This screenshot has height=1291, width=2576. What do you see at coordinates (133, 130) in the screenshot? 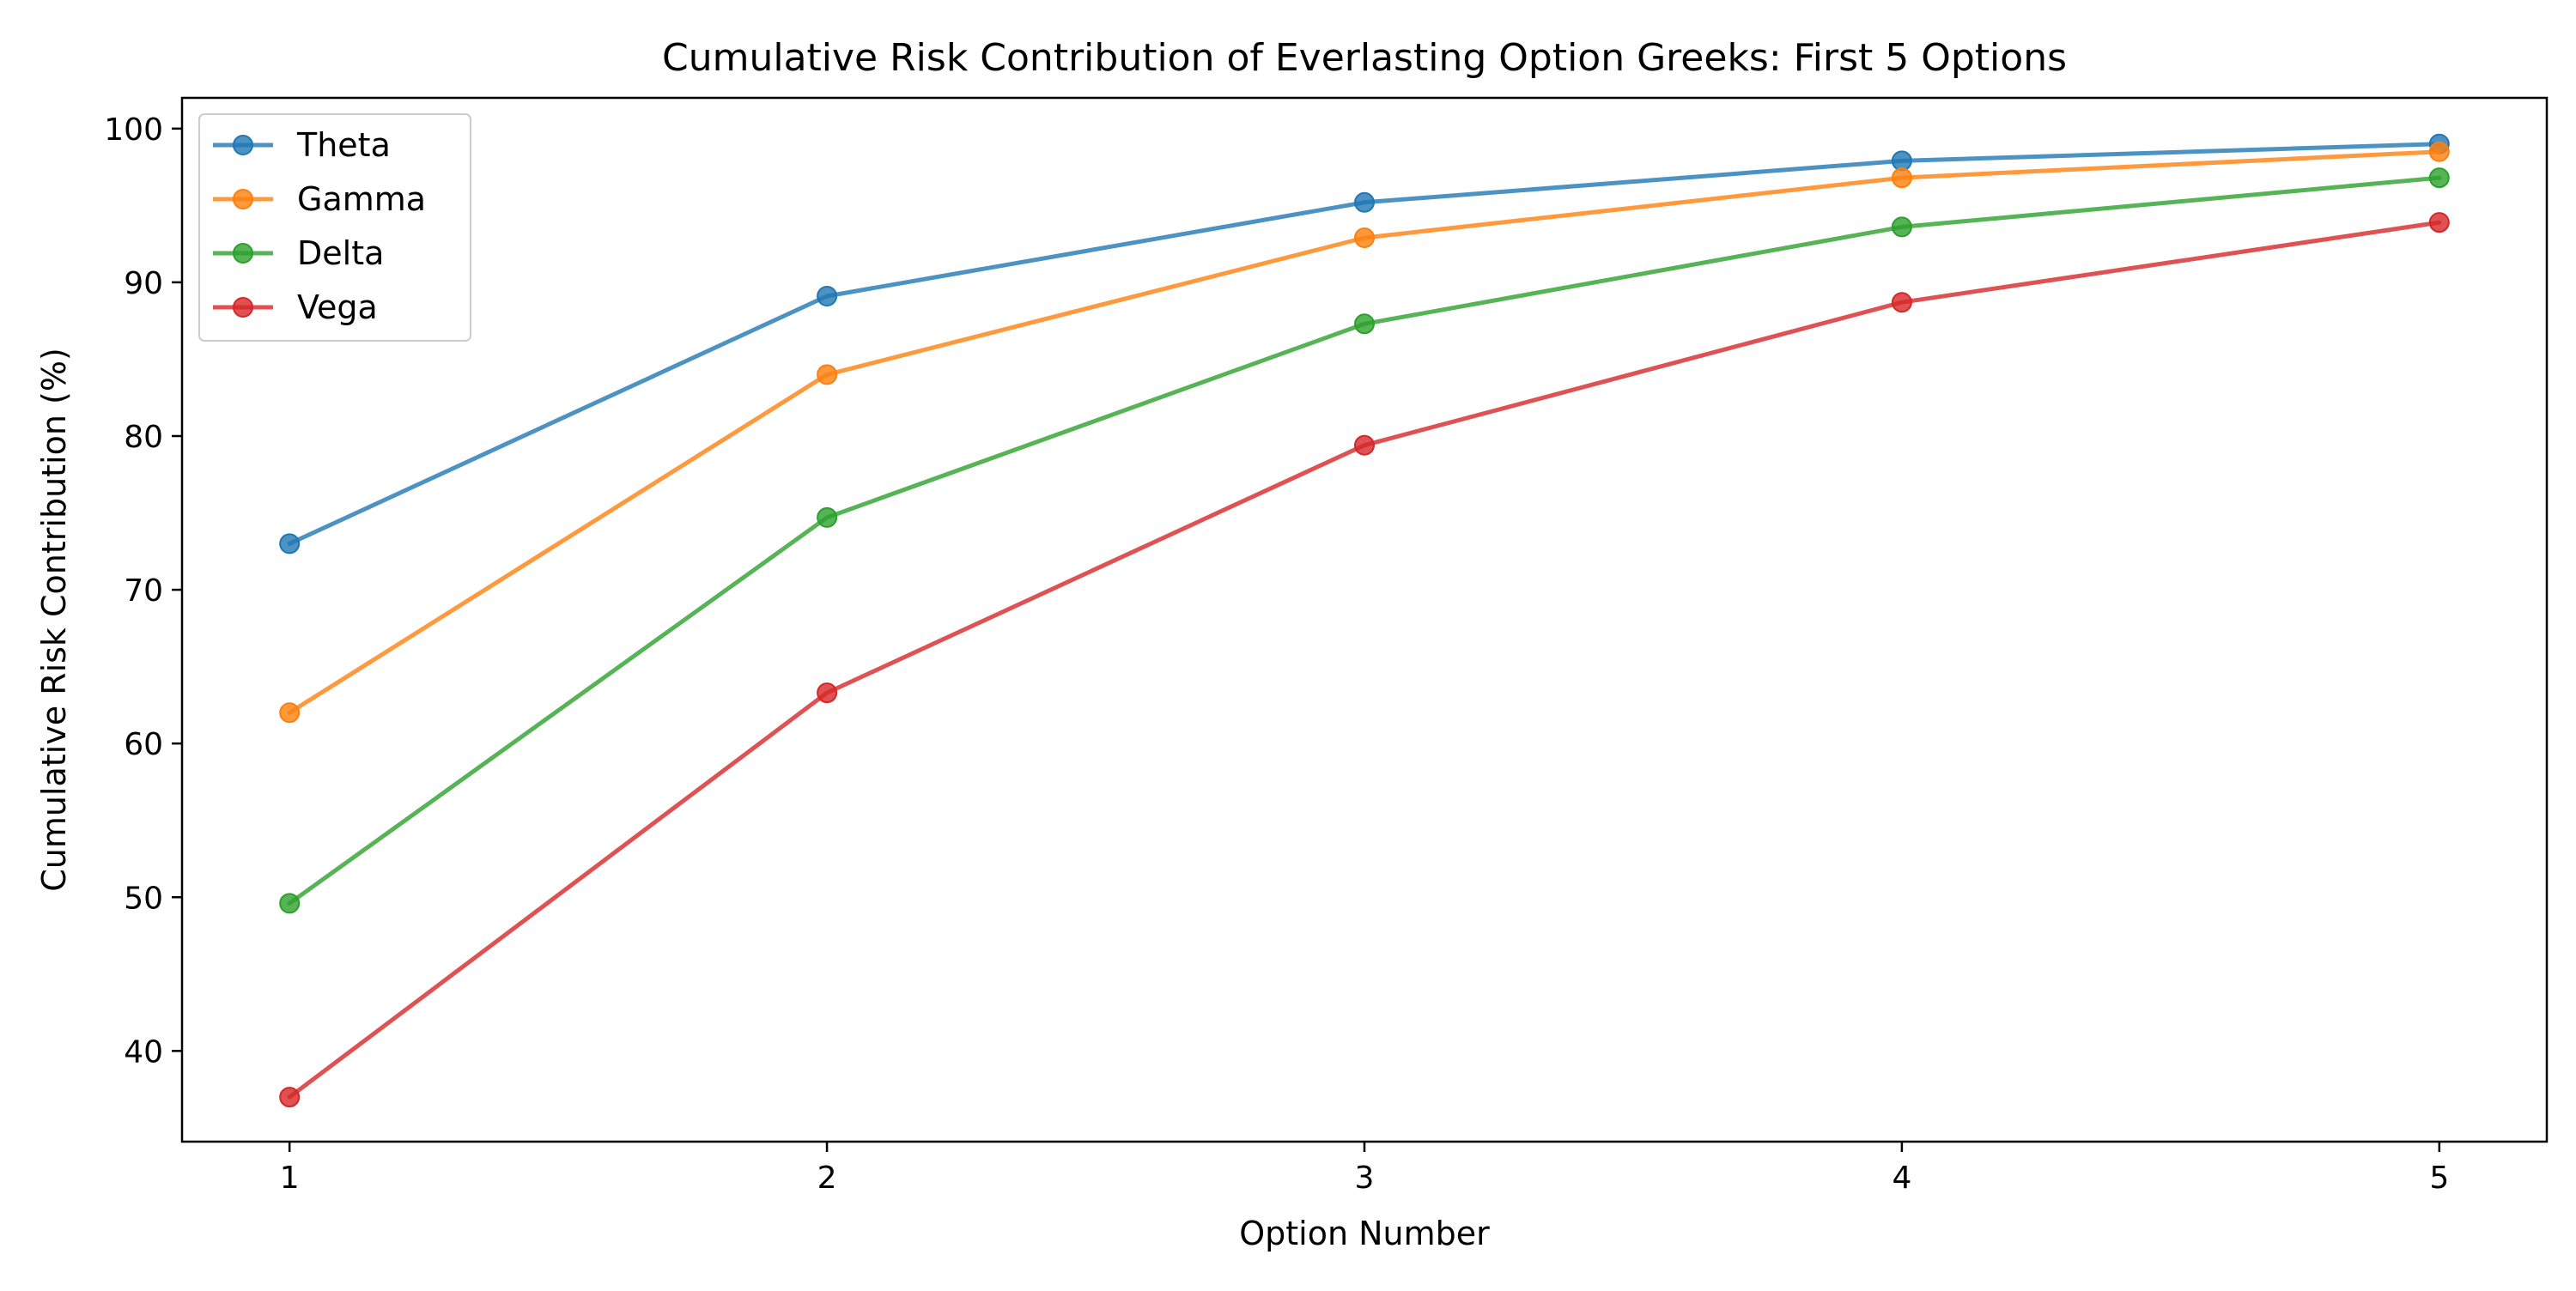
I see `y-tick-label-100: 100` at bounding box center [133, 130].